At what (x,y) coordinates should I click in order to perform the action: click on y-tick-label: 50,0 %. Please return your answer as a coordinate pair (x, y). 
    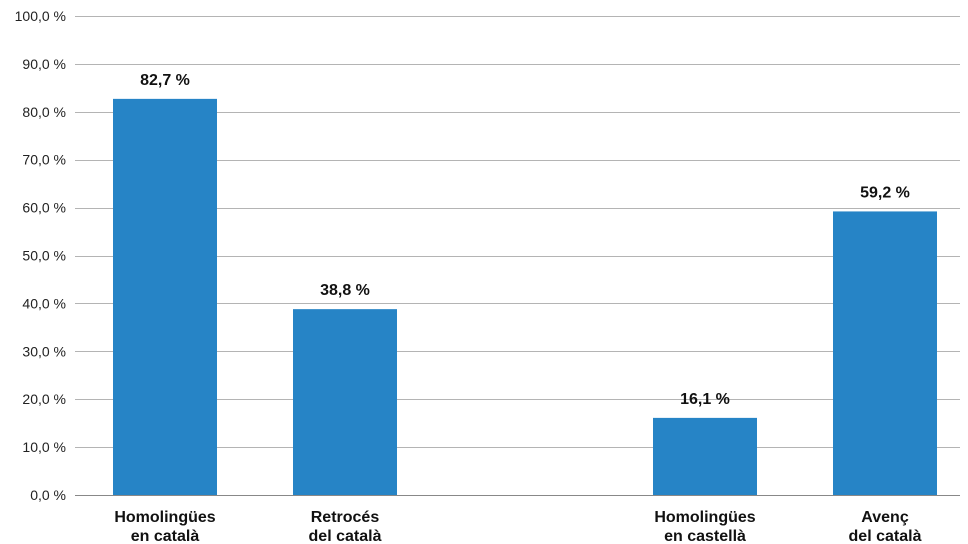
    Looking at the image, I should click on (44, 256).